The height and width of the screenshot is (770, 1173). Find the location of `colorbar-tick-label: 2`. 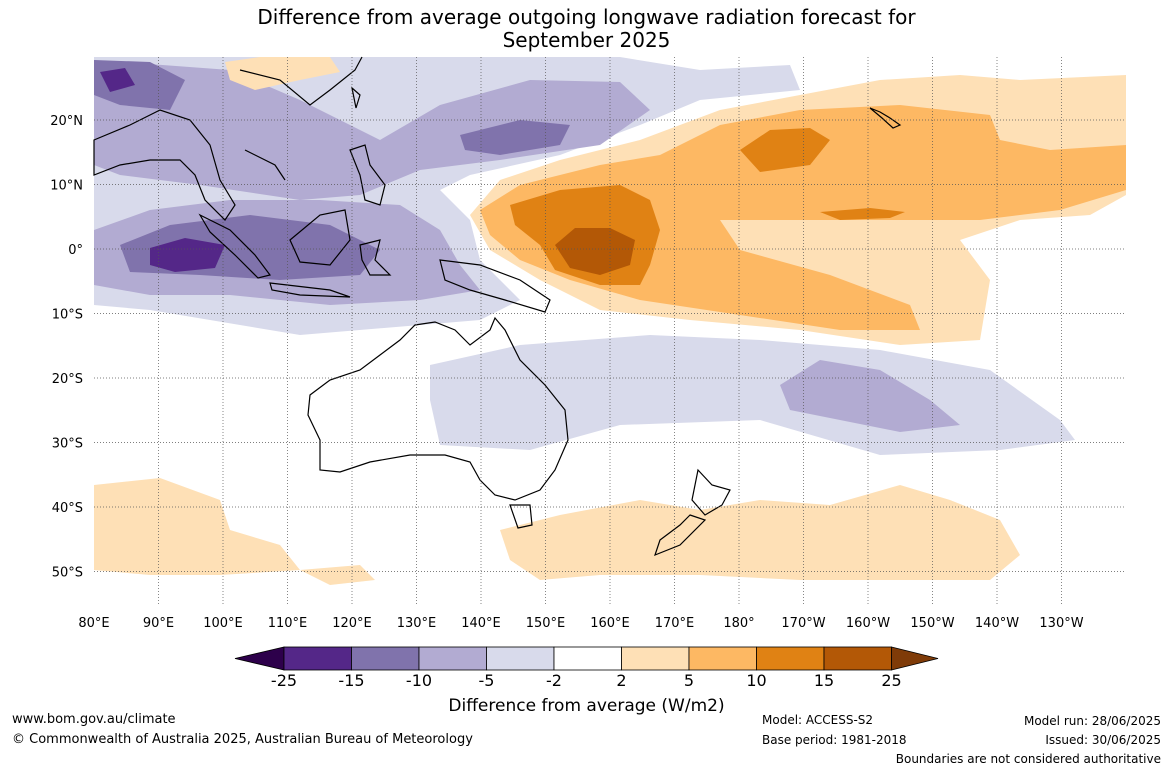

colorbar-tick-label: 2 is located at coordinates (621, 680).